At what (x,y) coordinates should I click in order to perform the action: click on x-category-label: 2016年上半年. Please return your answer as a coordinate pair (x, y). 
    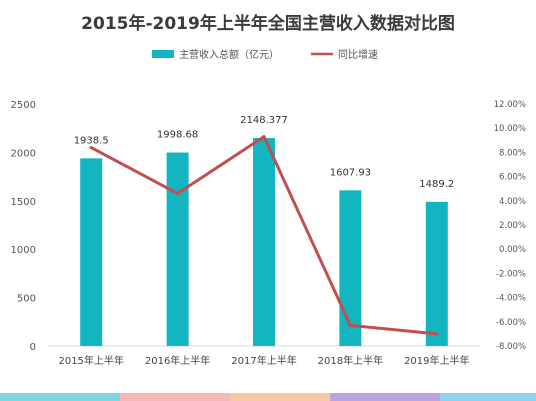
    Looking at the image, I should click on (177, 360).